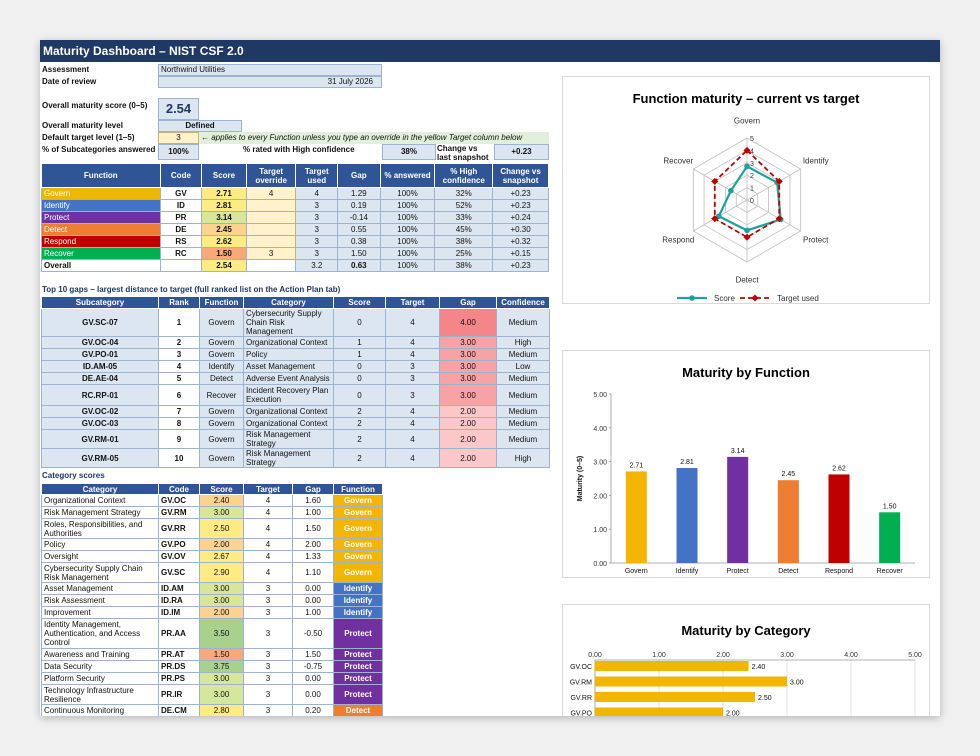 The width and height of the screenshot is (980, 756). I want to click on hbar-bar, so click(672, 666).